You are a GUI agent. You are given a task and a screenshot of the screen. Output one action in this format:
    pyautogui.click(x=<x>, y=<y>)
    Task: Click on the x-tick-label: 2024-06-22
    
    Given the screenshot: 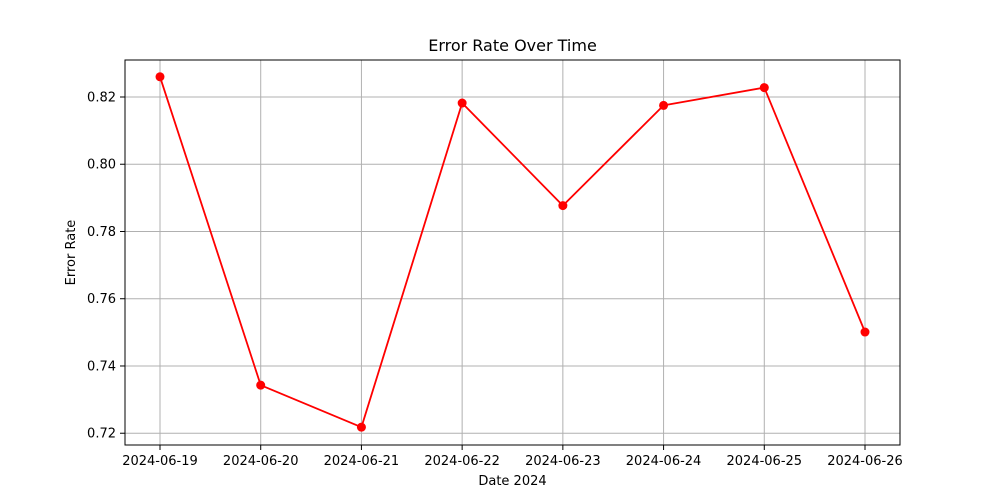 What is the action you would take?
    pyautogui.click(x=462, y=461)
    